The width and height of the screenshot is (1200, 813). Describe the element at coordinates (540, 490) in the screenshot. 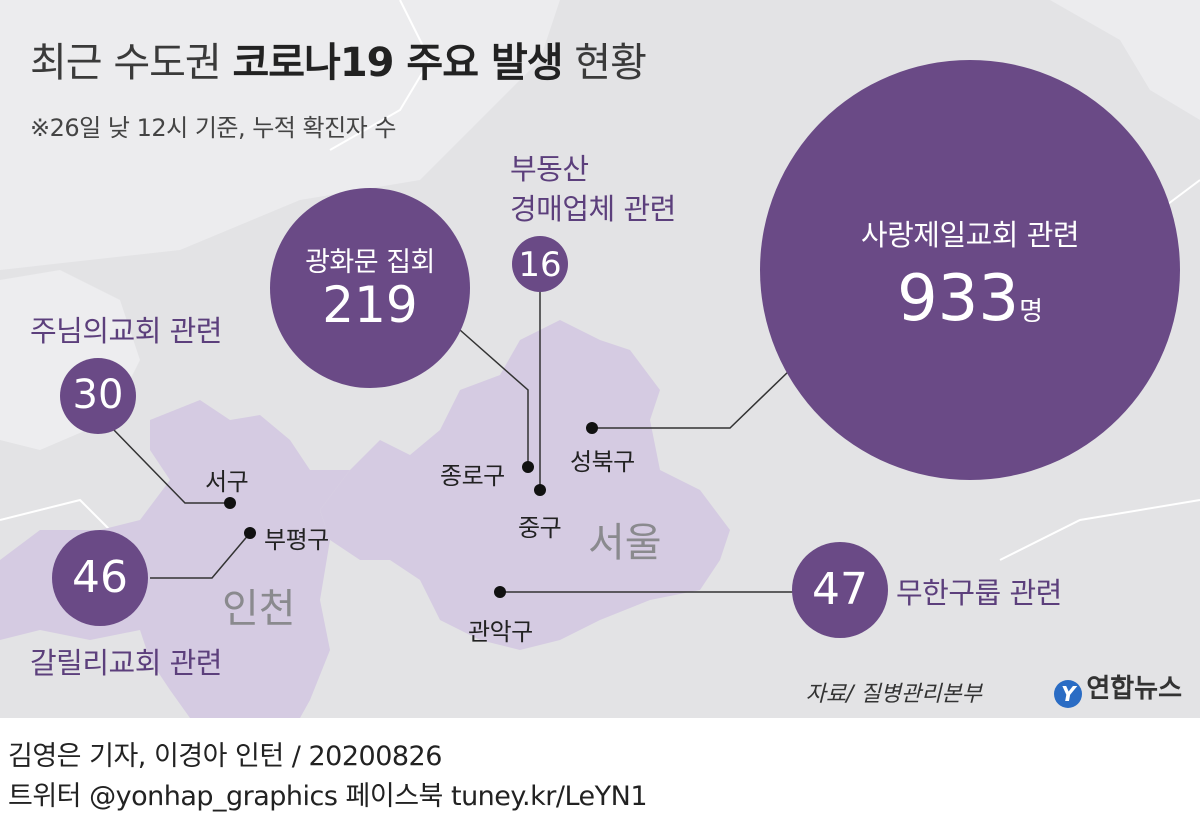

I see `dot-jung` at that location.